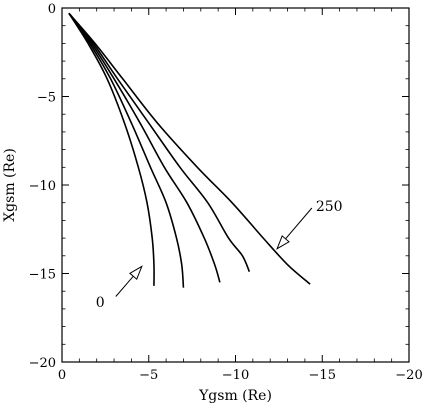  Describe the element at coordinates (100, 303) in the screenshot. I see `annotation-label-1: 0` at that location.